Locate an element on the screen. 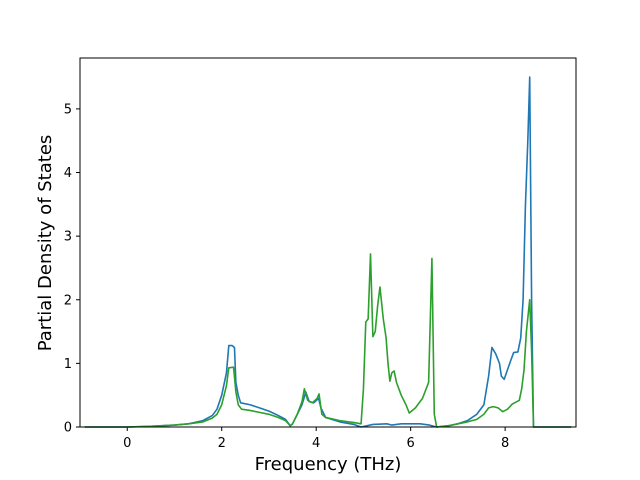 The height and width of the screenshot is (480, 640). x-tick-label: 4 is located at coordinates (316, 443).